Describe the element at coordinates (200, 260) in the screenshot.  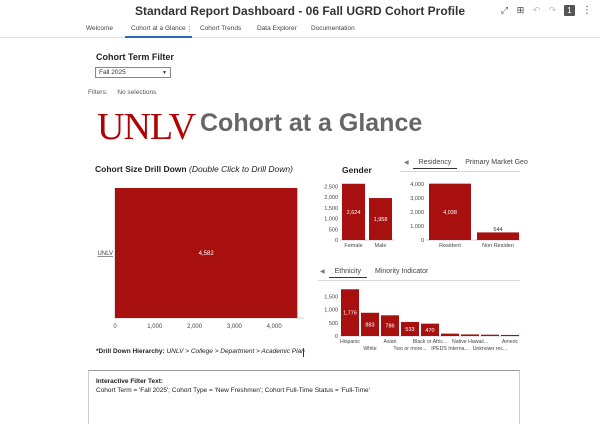
I see `cohort-size-chart: 4,582 UNLV 0 1,000 2,000 3,000 4,000` at that location.